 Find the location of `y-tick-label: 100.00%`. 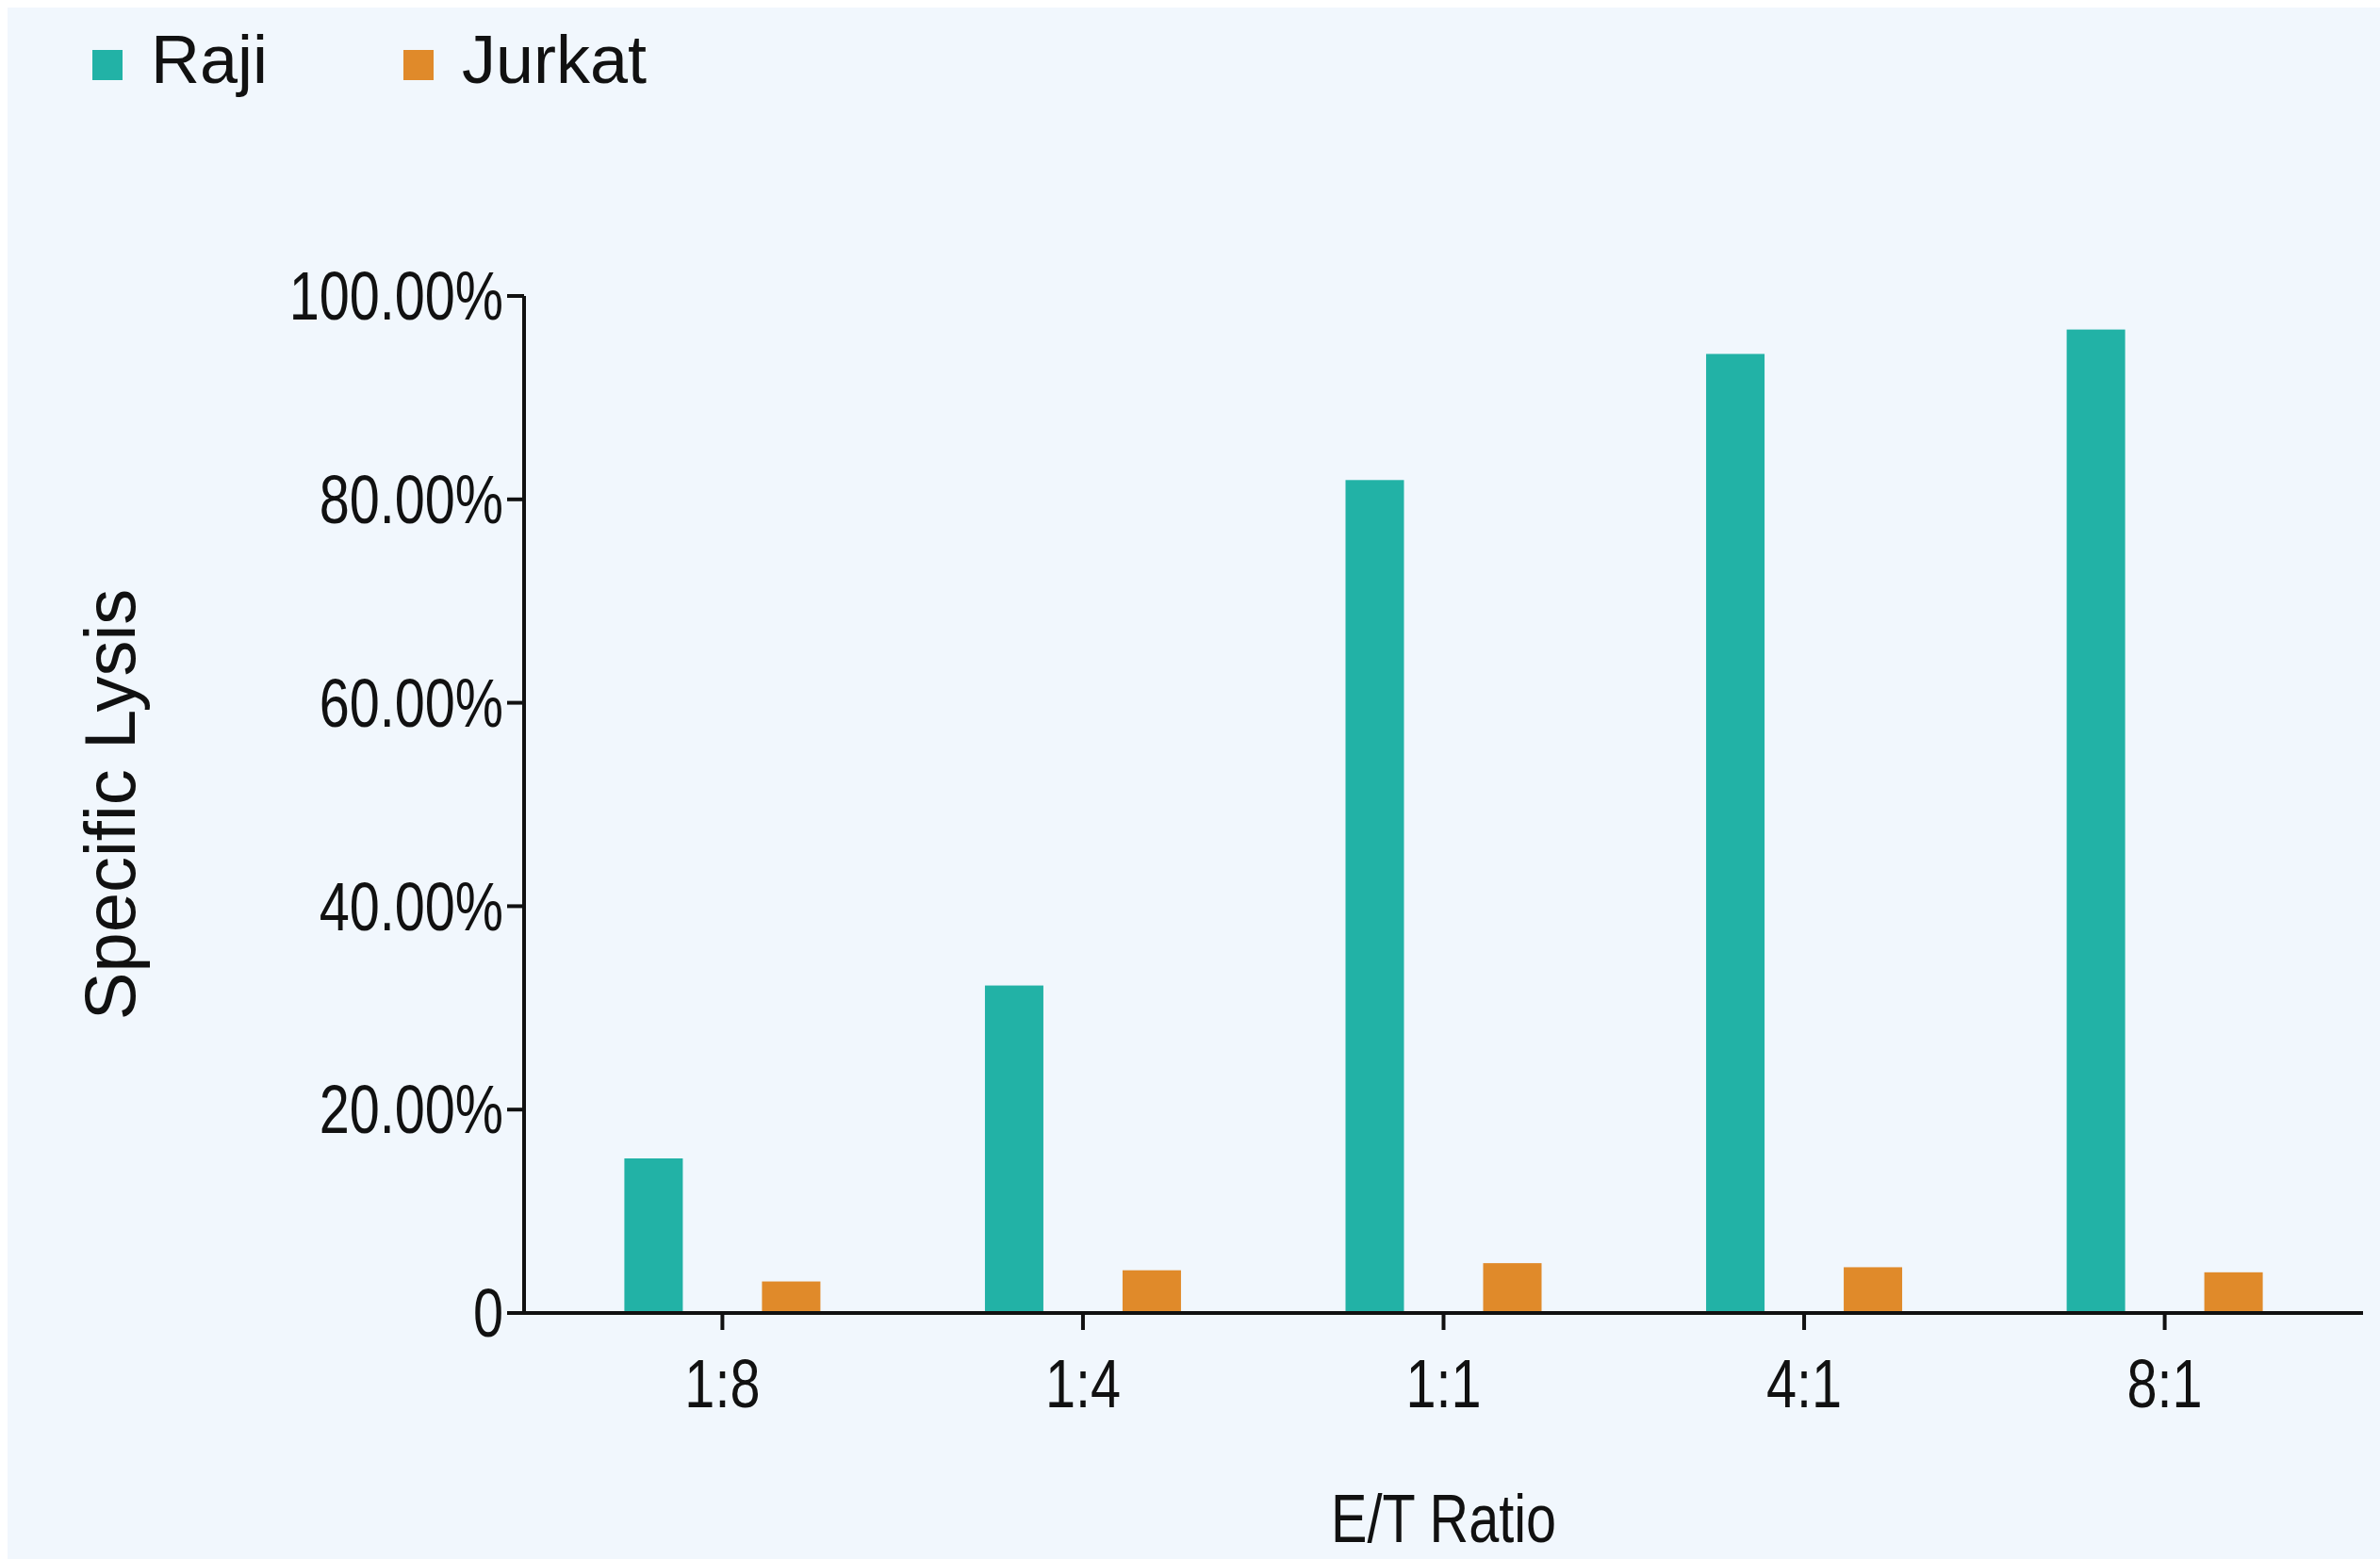

y-tick-label: 100.00% is located at coordinates (395, 296).